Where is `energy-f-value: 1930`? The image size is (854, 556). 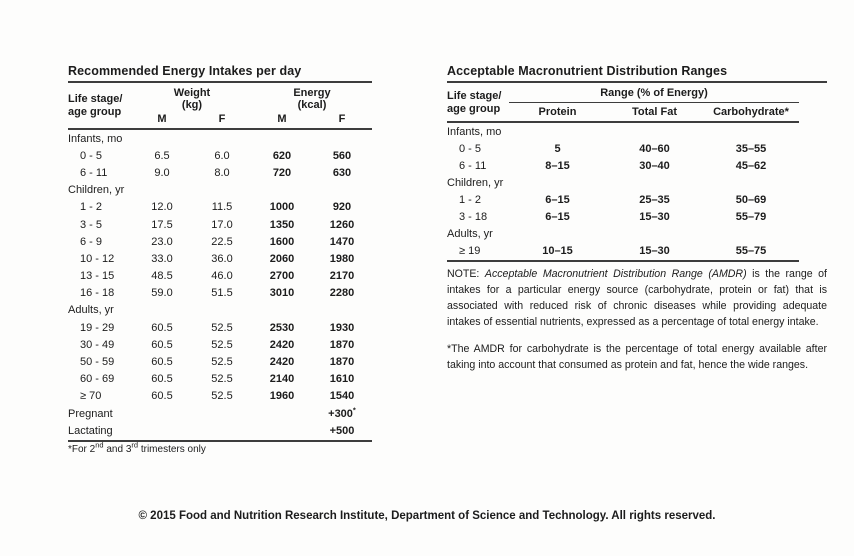
energy-f-value: 1930 is located at coordinates (342, 327).